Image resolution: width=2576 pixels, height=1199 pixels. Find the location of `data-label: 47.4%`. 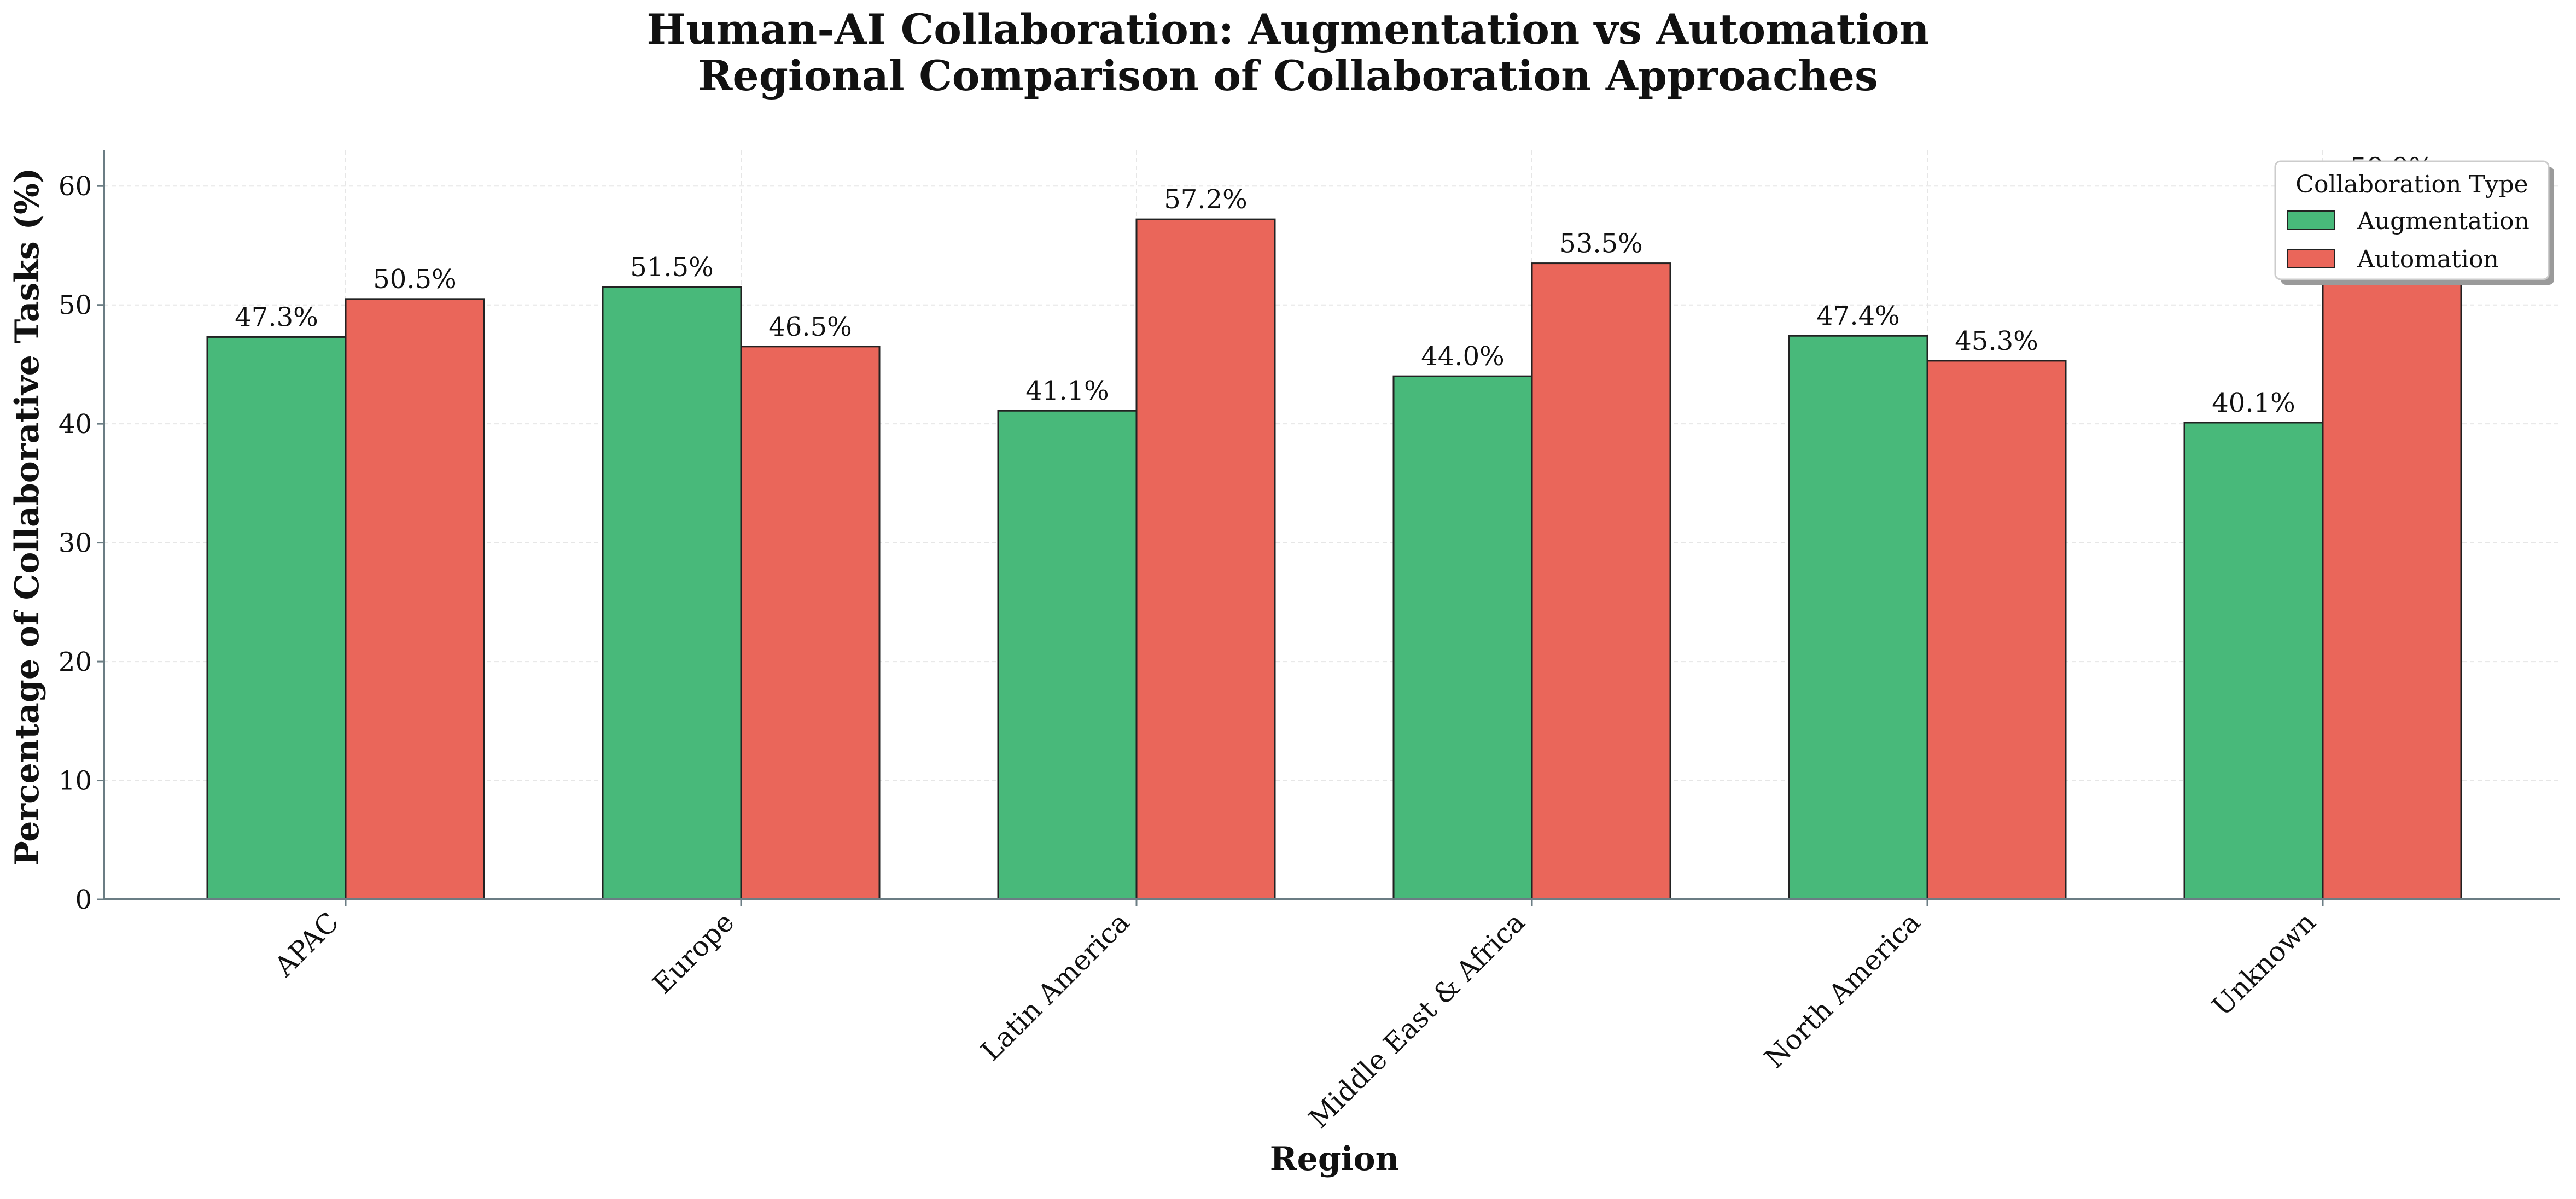

data-label: 47.4% is located at coordinates (1857, 316).